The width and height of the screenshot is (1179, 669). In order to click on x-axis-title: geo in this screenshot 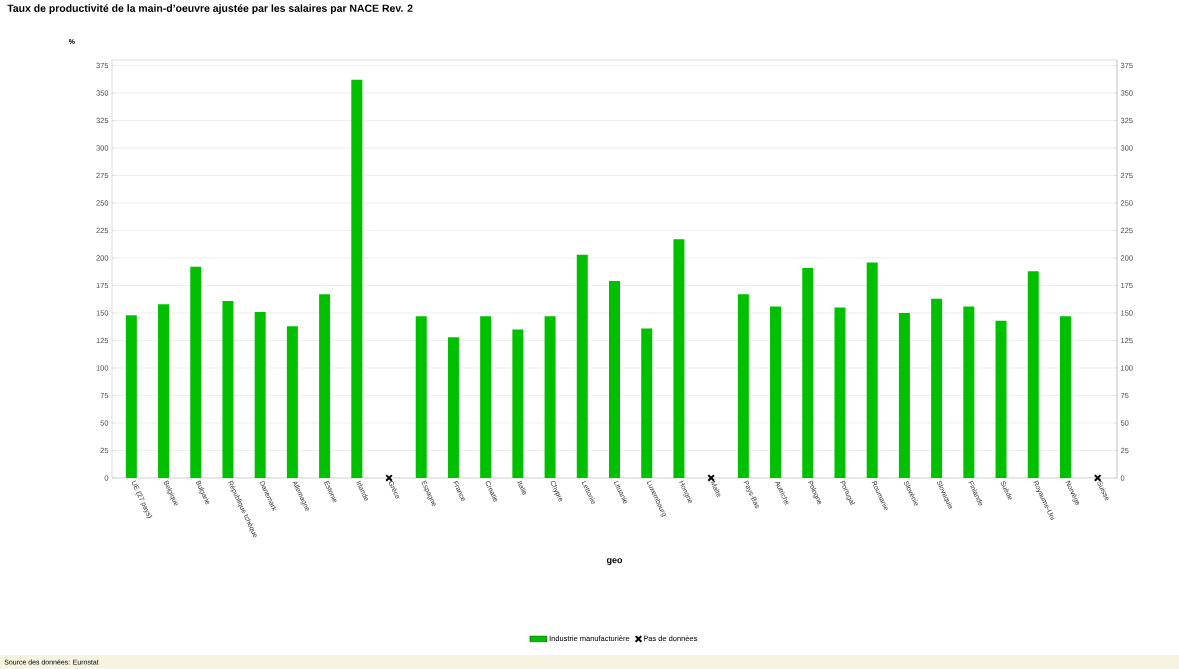, I will do `click(614, 561)`.